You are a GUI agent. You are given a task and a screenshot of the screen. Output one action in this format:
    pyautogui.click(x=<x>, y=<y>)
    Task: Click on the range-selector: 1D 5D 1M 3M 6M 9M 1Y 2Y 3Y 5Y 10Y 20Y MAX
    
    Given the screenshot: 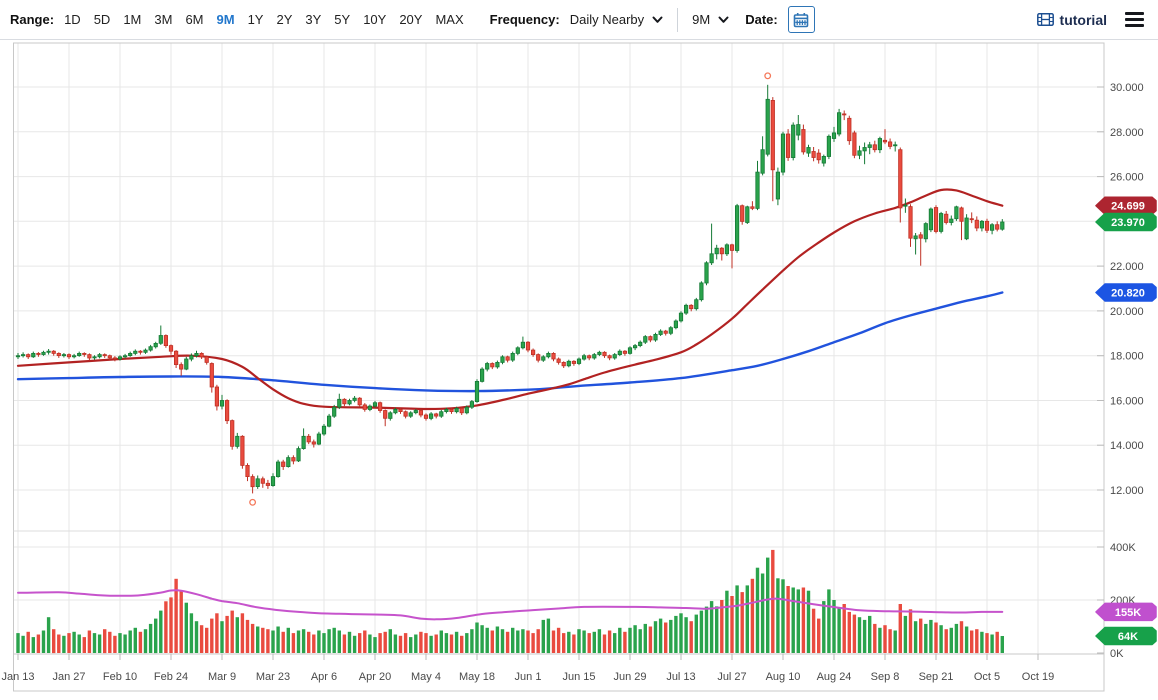 What is the action you would take?
    pyautogui.click(x=264, y=19)
    